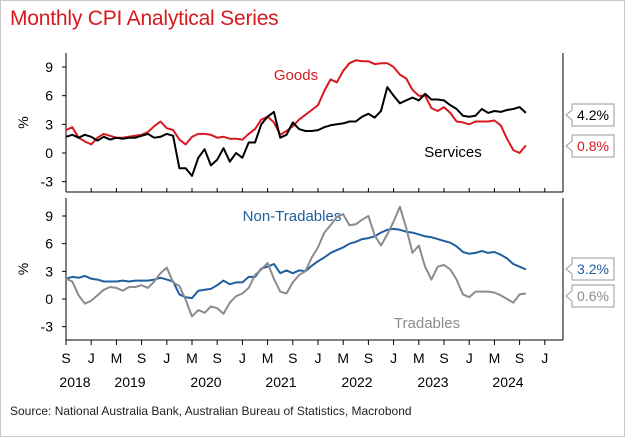 This screenshot has width=625, height=437. What do you see at coordinates (507, 382) in the screenshot?
I see `x-year-label: 2024` at bounding box center [507, 382].